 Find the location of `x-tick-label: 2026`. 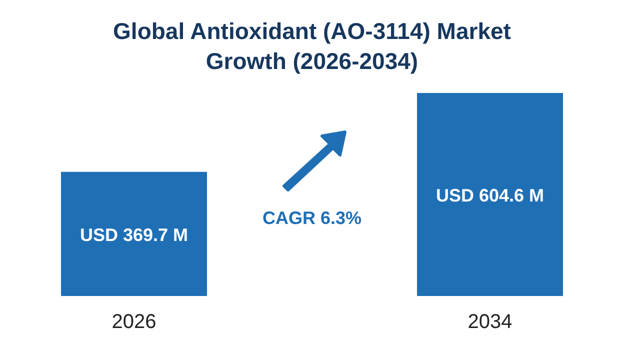

x-tick-label: 2026 is located at coordinates (134, 322).